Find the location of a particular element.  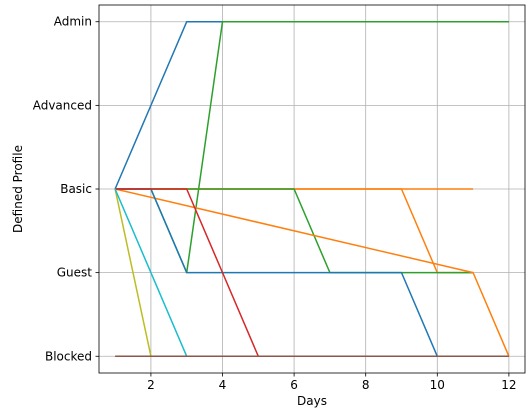

y-axis-title: Defined Profile is located at coordinates (18, 189).